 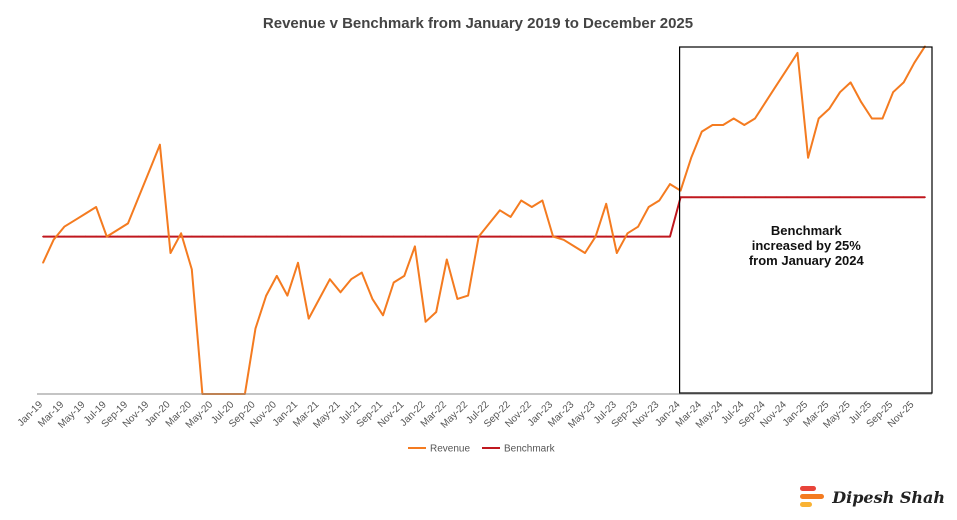 What do you see at coordinates (807, 260) in the screenshot?
I see `annotation-line-3: from January 2024` at bounding box center [807, 260].